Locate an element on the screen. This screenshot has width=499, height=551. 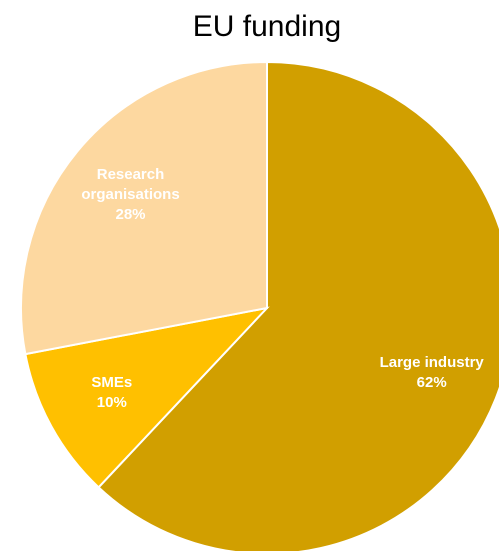
category-label: Research organisations is located at coordinates (130, 185).